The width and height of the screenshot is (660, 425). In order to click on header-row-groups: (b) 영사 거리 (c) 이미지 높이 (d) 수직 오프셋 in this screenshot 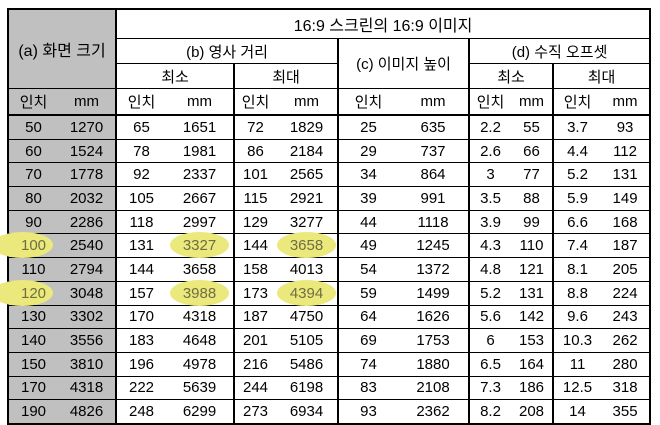, I will do `click(329, 63)`.